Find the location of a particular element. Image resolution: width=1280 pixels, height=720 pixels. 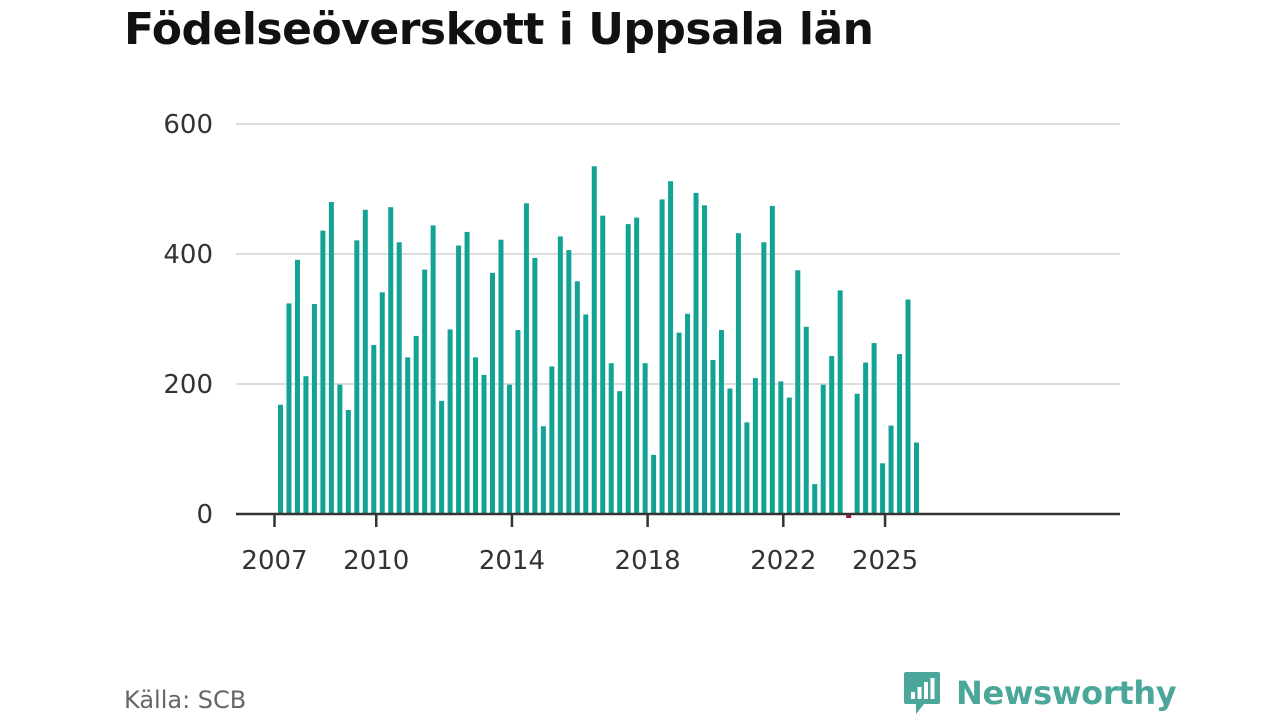

brand-logo: Newsworthy is located at coordinates (1039, 693).